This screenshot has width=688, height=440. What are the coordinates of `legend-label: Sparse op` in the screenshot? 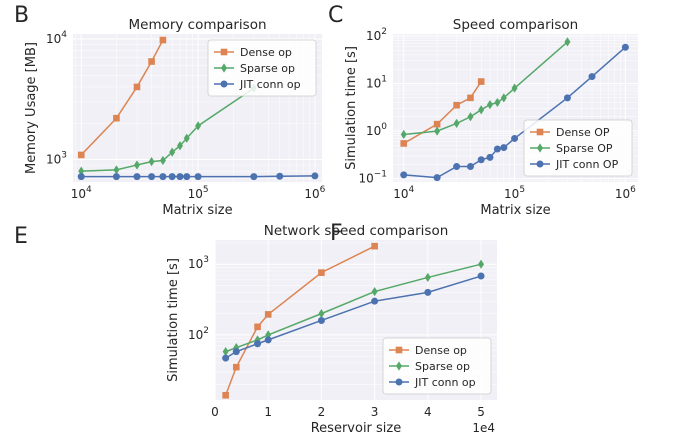 It's located at (267, 68).